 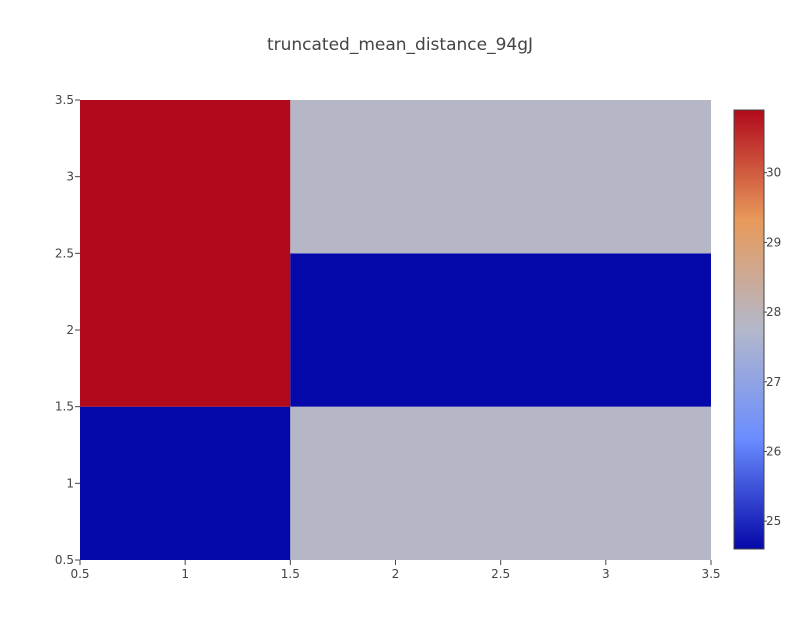 What do you see at coordinates (70, 483) in the screenshot?
I see `y-tick-label: 1` at bounding box center [70, 483].